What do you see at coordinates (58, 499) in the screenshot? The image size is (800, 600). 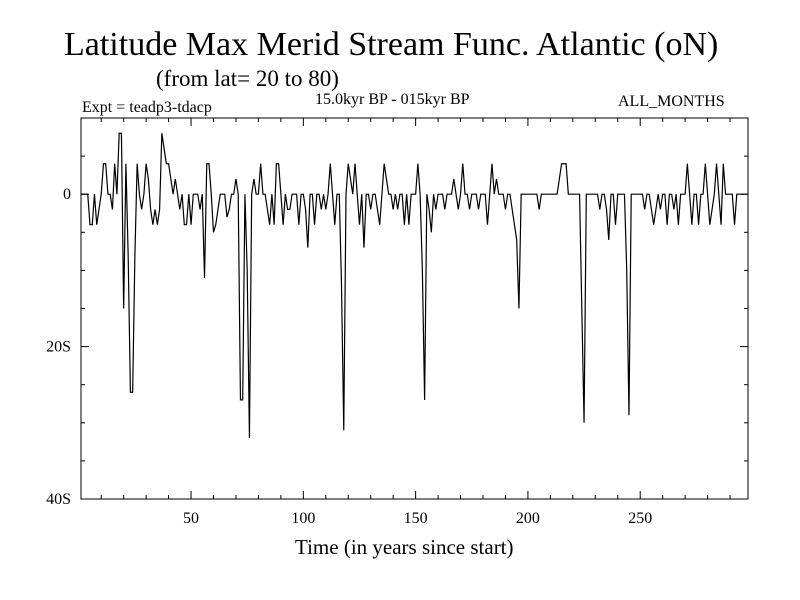 I see `y-tick-label: 40S` at bounding box center [58, 499].